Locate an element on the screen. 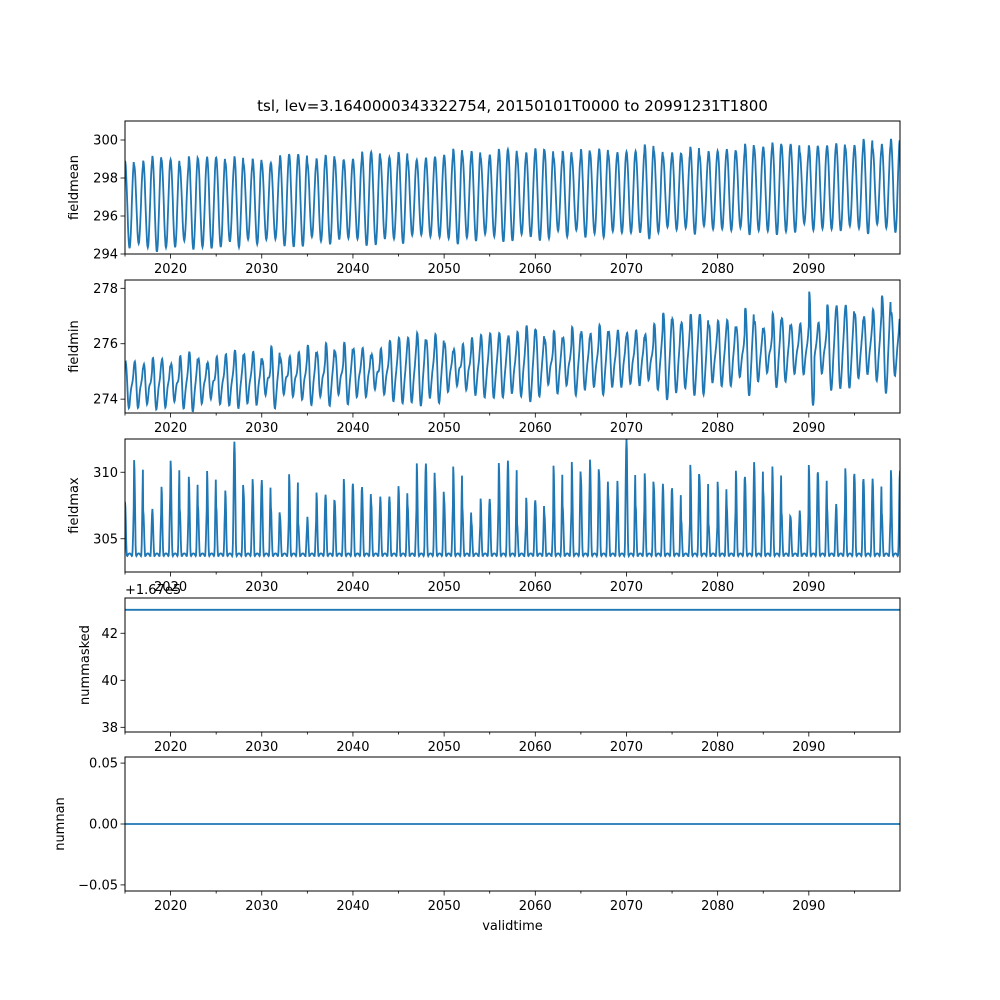  axes-frame-fieldmin is located at coordinates (512, 346).